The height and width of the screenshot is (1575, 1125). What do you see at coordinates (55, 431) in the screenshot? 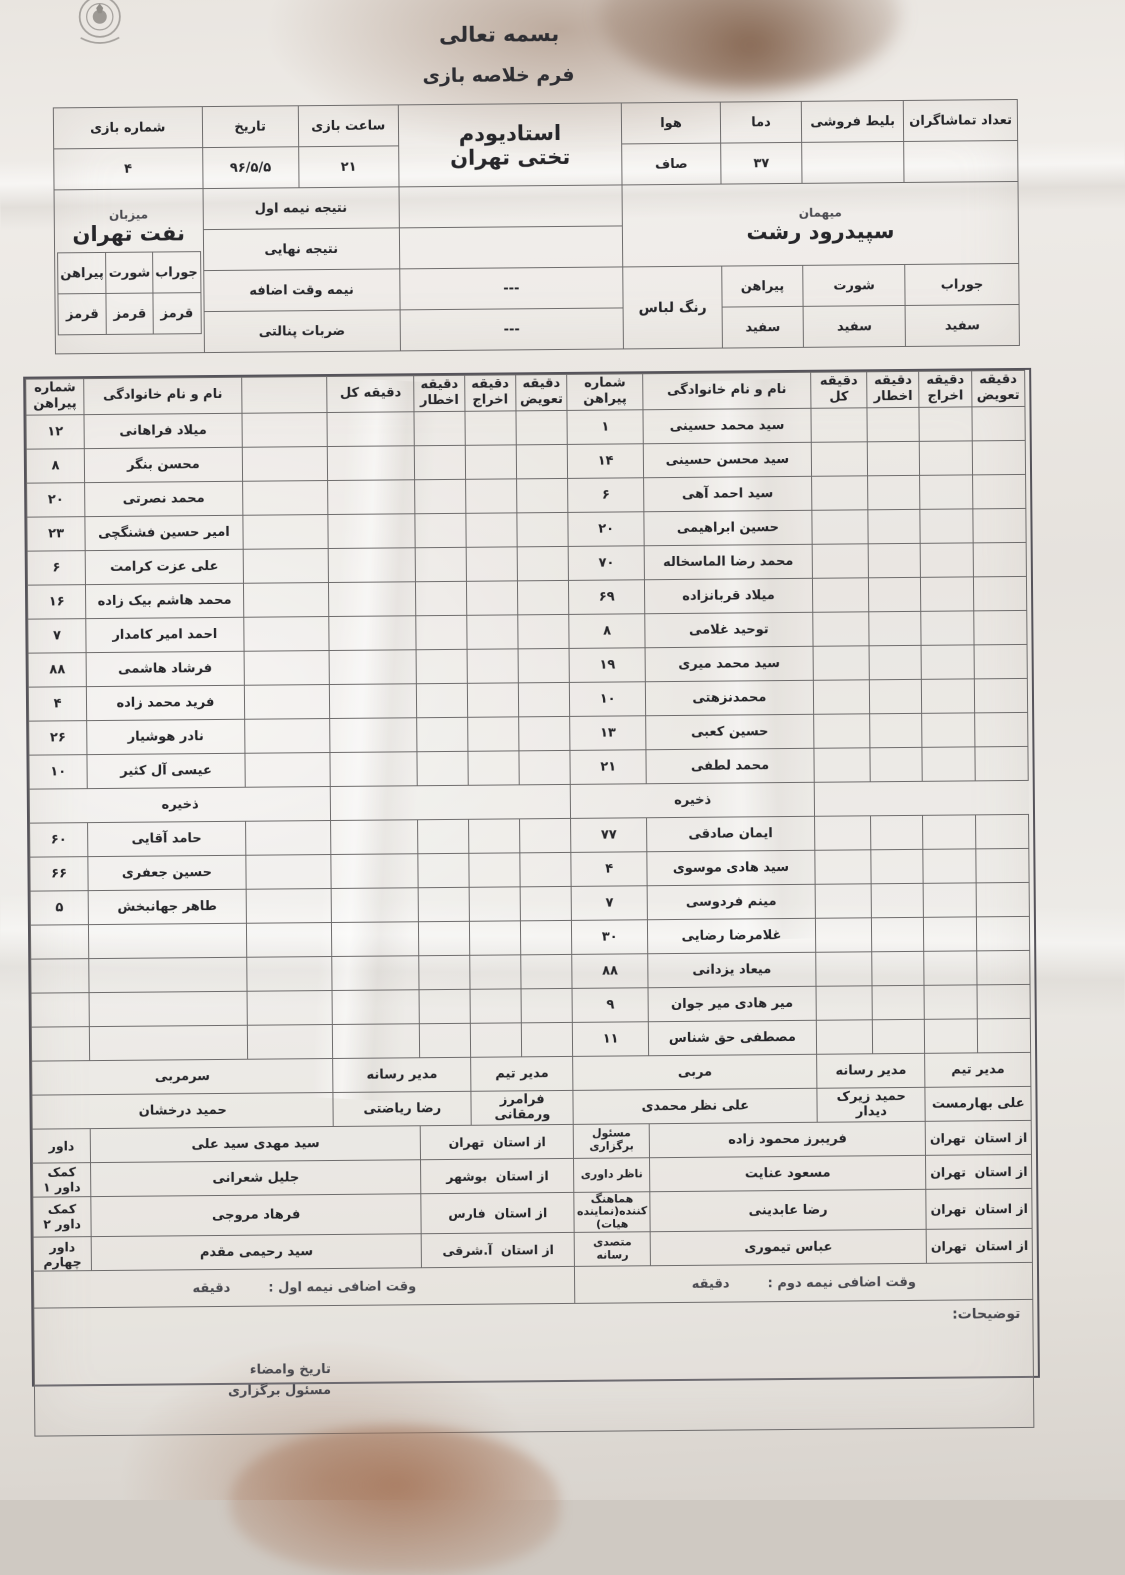
I see `home-starter-number: ۱۲` at bounding box center [55, 431].